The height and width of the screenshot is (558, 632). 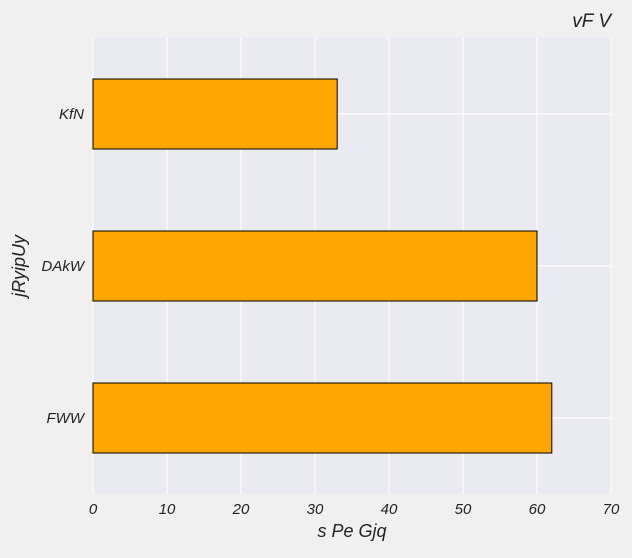 I want to click on x-tick-label: 0, so click(x=93, y=509).